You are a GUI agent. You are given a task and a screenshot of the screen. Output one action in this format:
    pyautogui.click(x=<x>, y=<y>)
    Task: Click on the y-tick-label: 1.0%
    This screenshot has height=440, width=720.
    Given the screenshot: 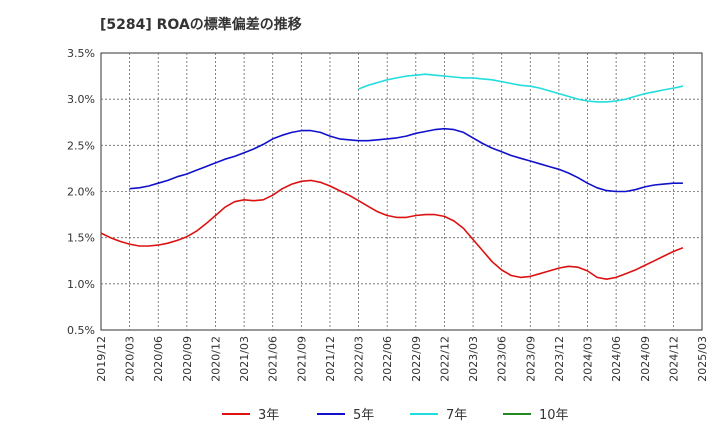 What is the action you would take?
    pyautogui.click(x=81, y=284)
    